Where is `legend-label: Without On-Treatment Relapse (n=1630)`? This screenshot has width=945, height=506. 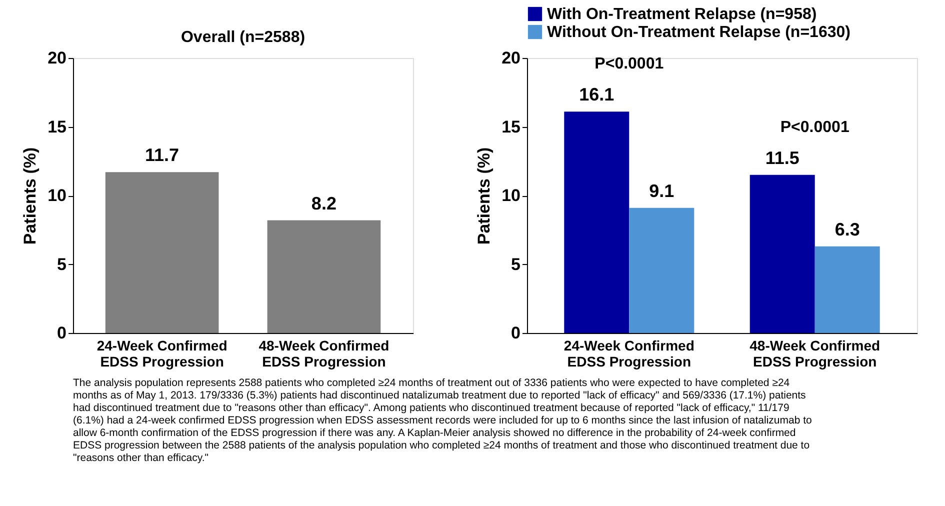 legend-label: Without On-Treatment Relapse (n=1630) is located at coordinates (698, 32).